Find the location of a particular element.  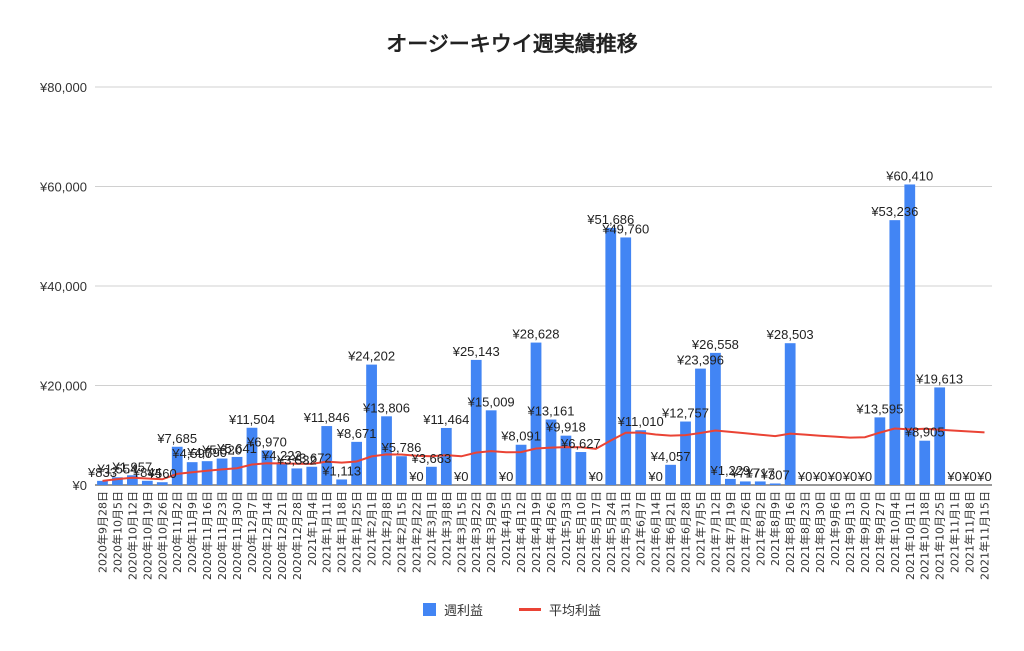

y-axis-ticks: ¥0 ¥20,000 ¥40,000 ¥60,000 ¥80,000 is located at coordinates (63, 286).